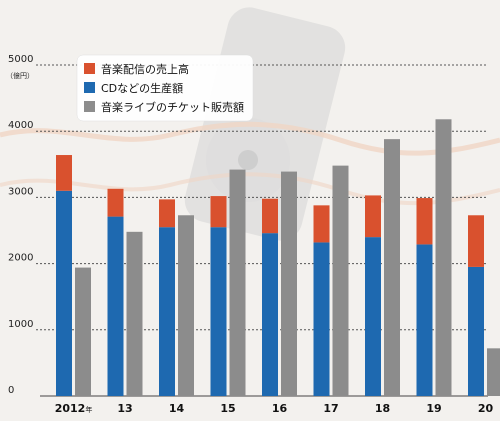 The height and width of the screenshot is (421, 500). Describe the element at coordinates (20, 324) in the screenshot. I see `y-tick-label: 1000` at that location.